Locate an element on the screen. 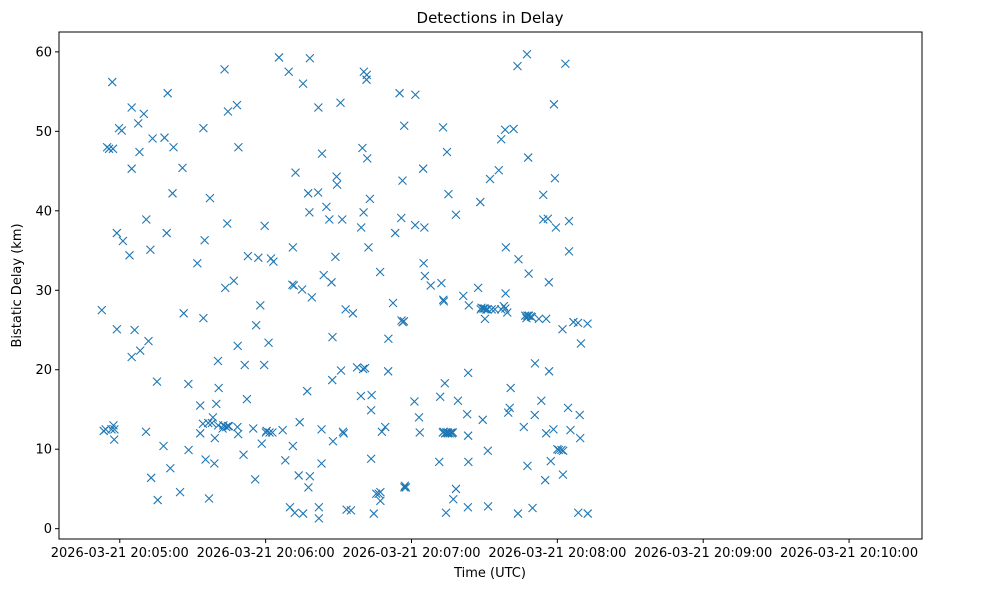  x-axis-label: Time (UTC) is located at coordinates (489, 573).